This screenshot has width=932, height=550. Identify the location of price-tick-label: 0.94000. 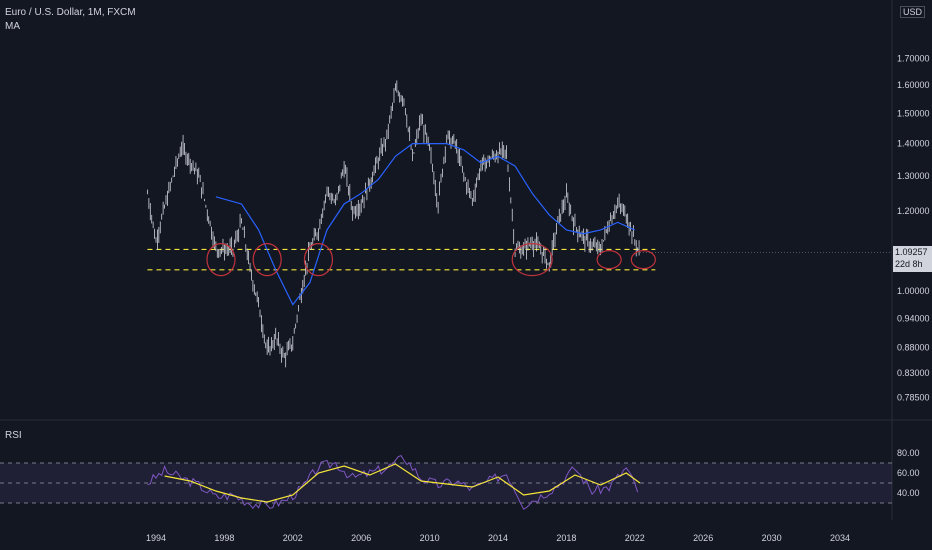
(913, 318).